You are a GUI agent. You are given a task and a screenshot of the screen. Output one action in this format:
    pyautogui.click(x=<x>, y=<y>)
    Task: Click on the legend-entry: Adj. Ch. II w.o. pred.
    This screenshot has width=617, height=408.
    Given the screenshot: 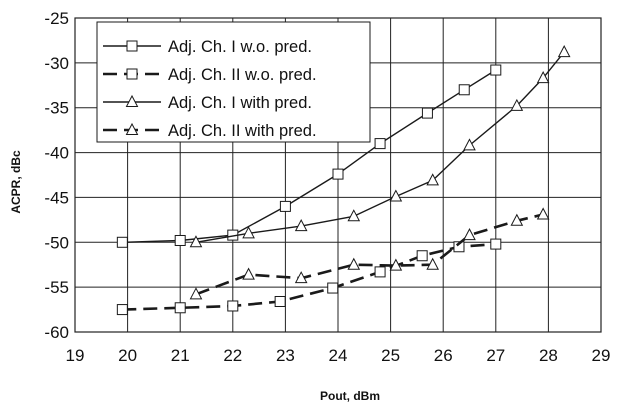 What is the action you would take?
    pyautogui.click(x=210, y=75)
    